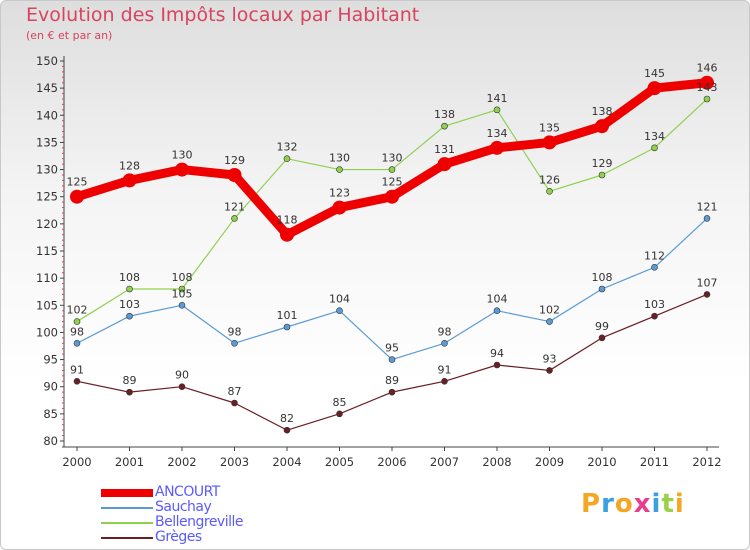  I want to click on data-label: 99, so click(602, 326).